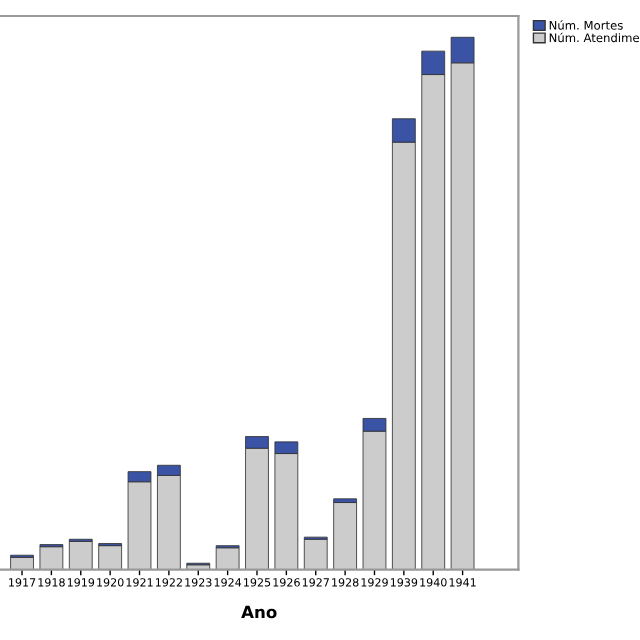 The image size is (640, 640). I want to click on x-axis-title: Ano, so click(259, 612).